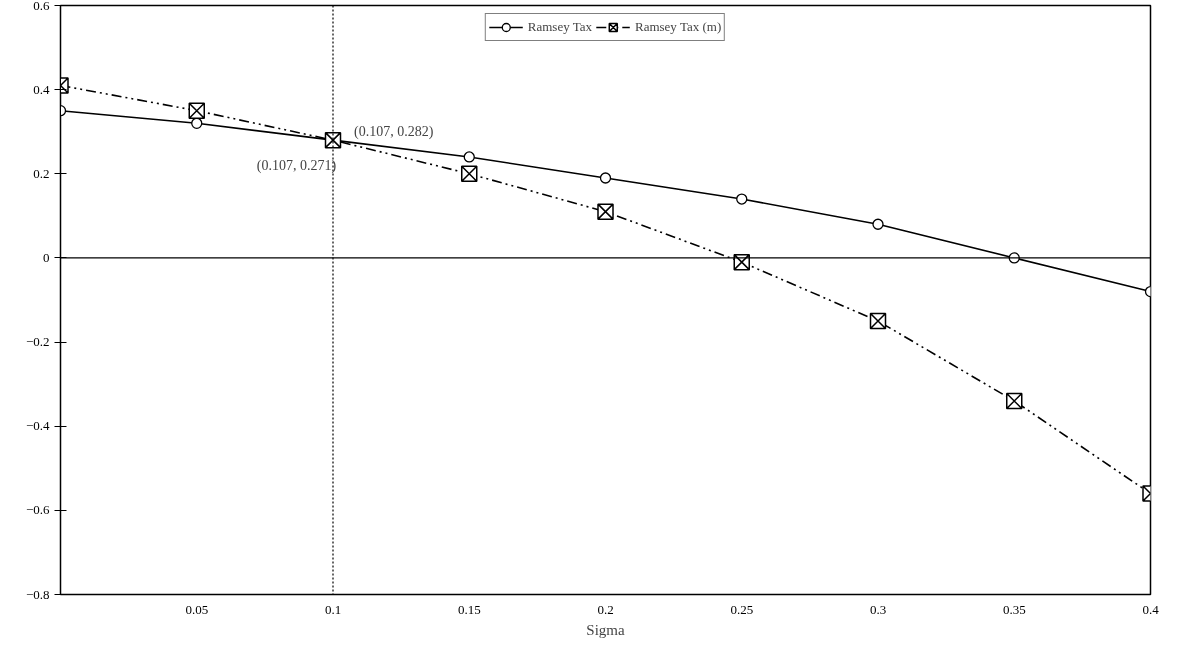 This screenshot has height=653, width=1189. What do you see at coordinates (606, 629) in the screenshot?
I see `x-axis-title: Sigma` at bounding box center [606, 629].